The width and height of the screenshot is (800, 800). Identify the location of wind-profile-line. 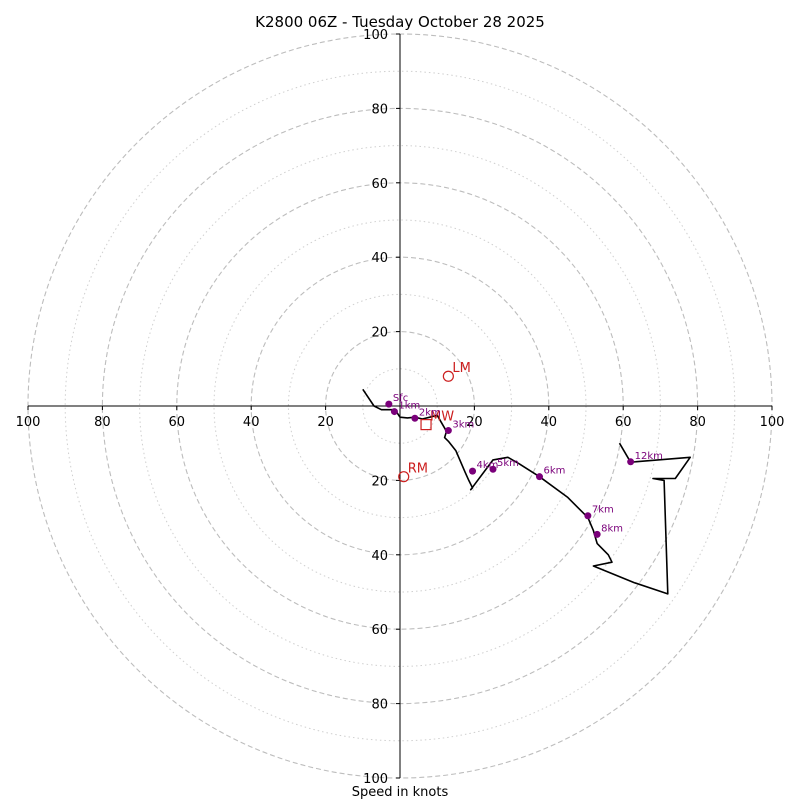
(526, 491).